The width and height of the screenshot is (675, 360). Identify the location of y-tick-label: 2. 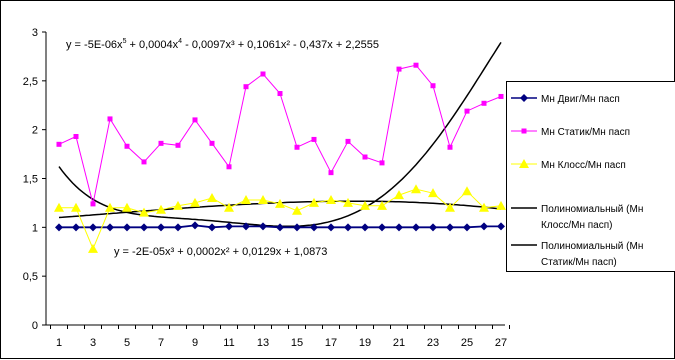
(35, 131).